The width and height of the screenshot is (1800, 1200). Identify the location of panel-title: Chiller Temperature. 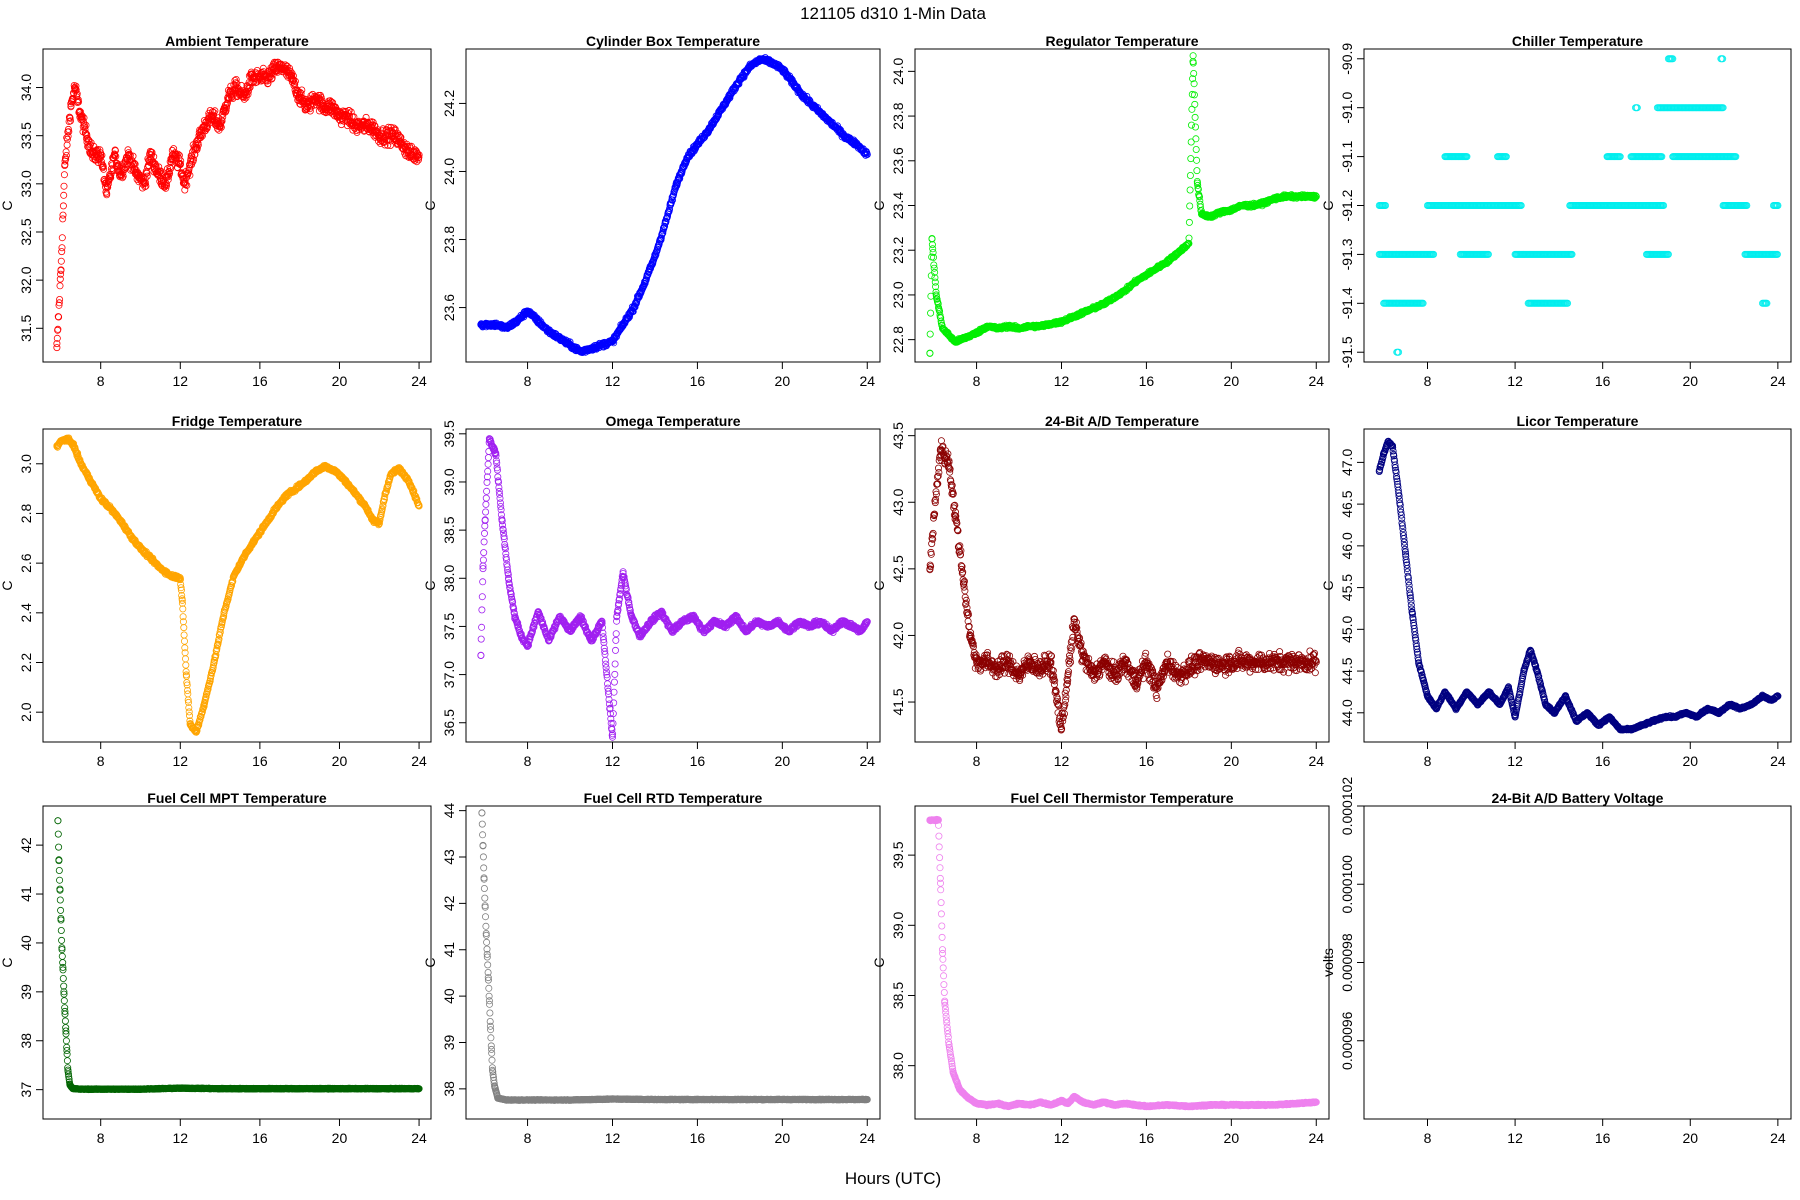
(1577, 41).